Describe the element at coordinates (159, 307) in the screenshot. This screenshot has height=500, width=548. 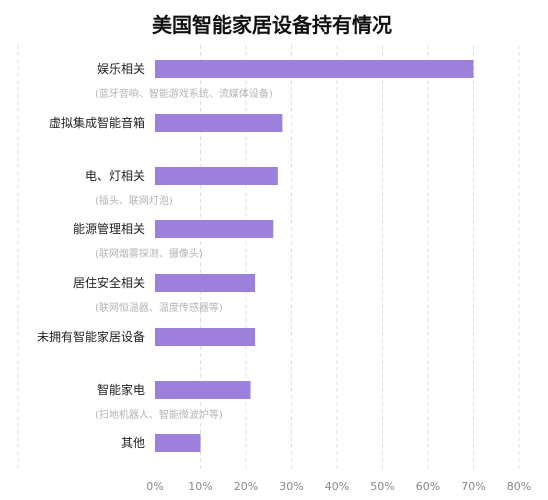
I see `category-sublabel: (联网恒温器、温度传感器等)` at that location.